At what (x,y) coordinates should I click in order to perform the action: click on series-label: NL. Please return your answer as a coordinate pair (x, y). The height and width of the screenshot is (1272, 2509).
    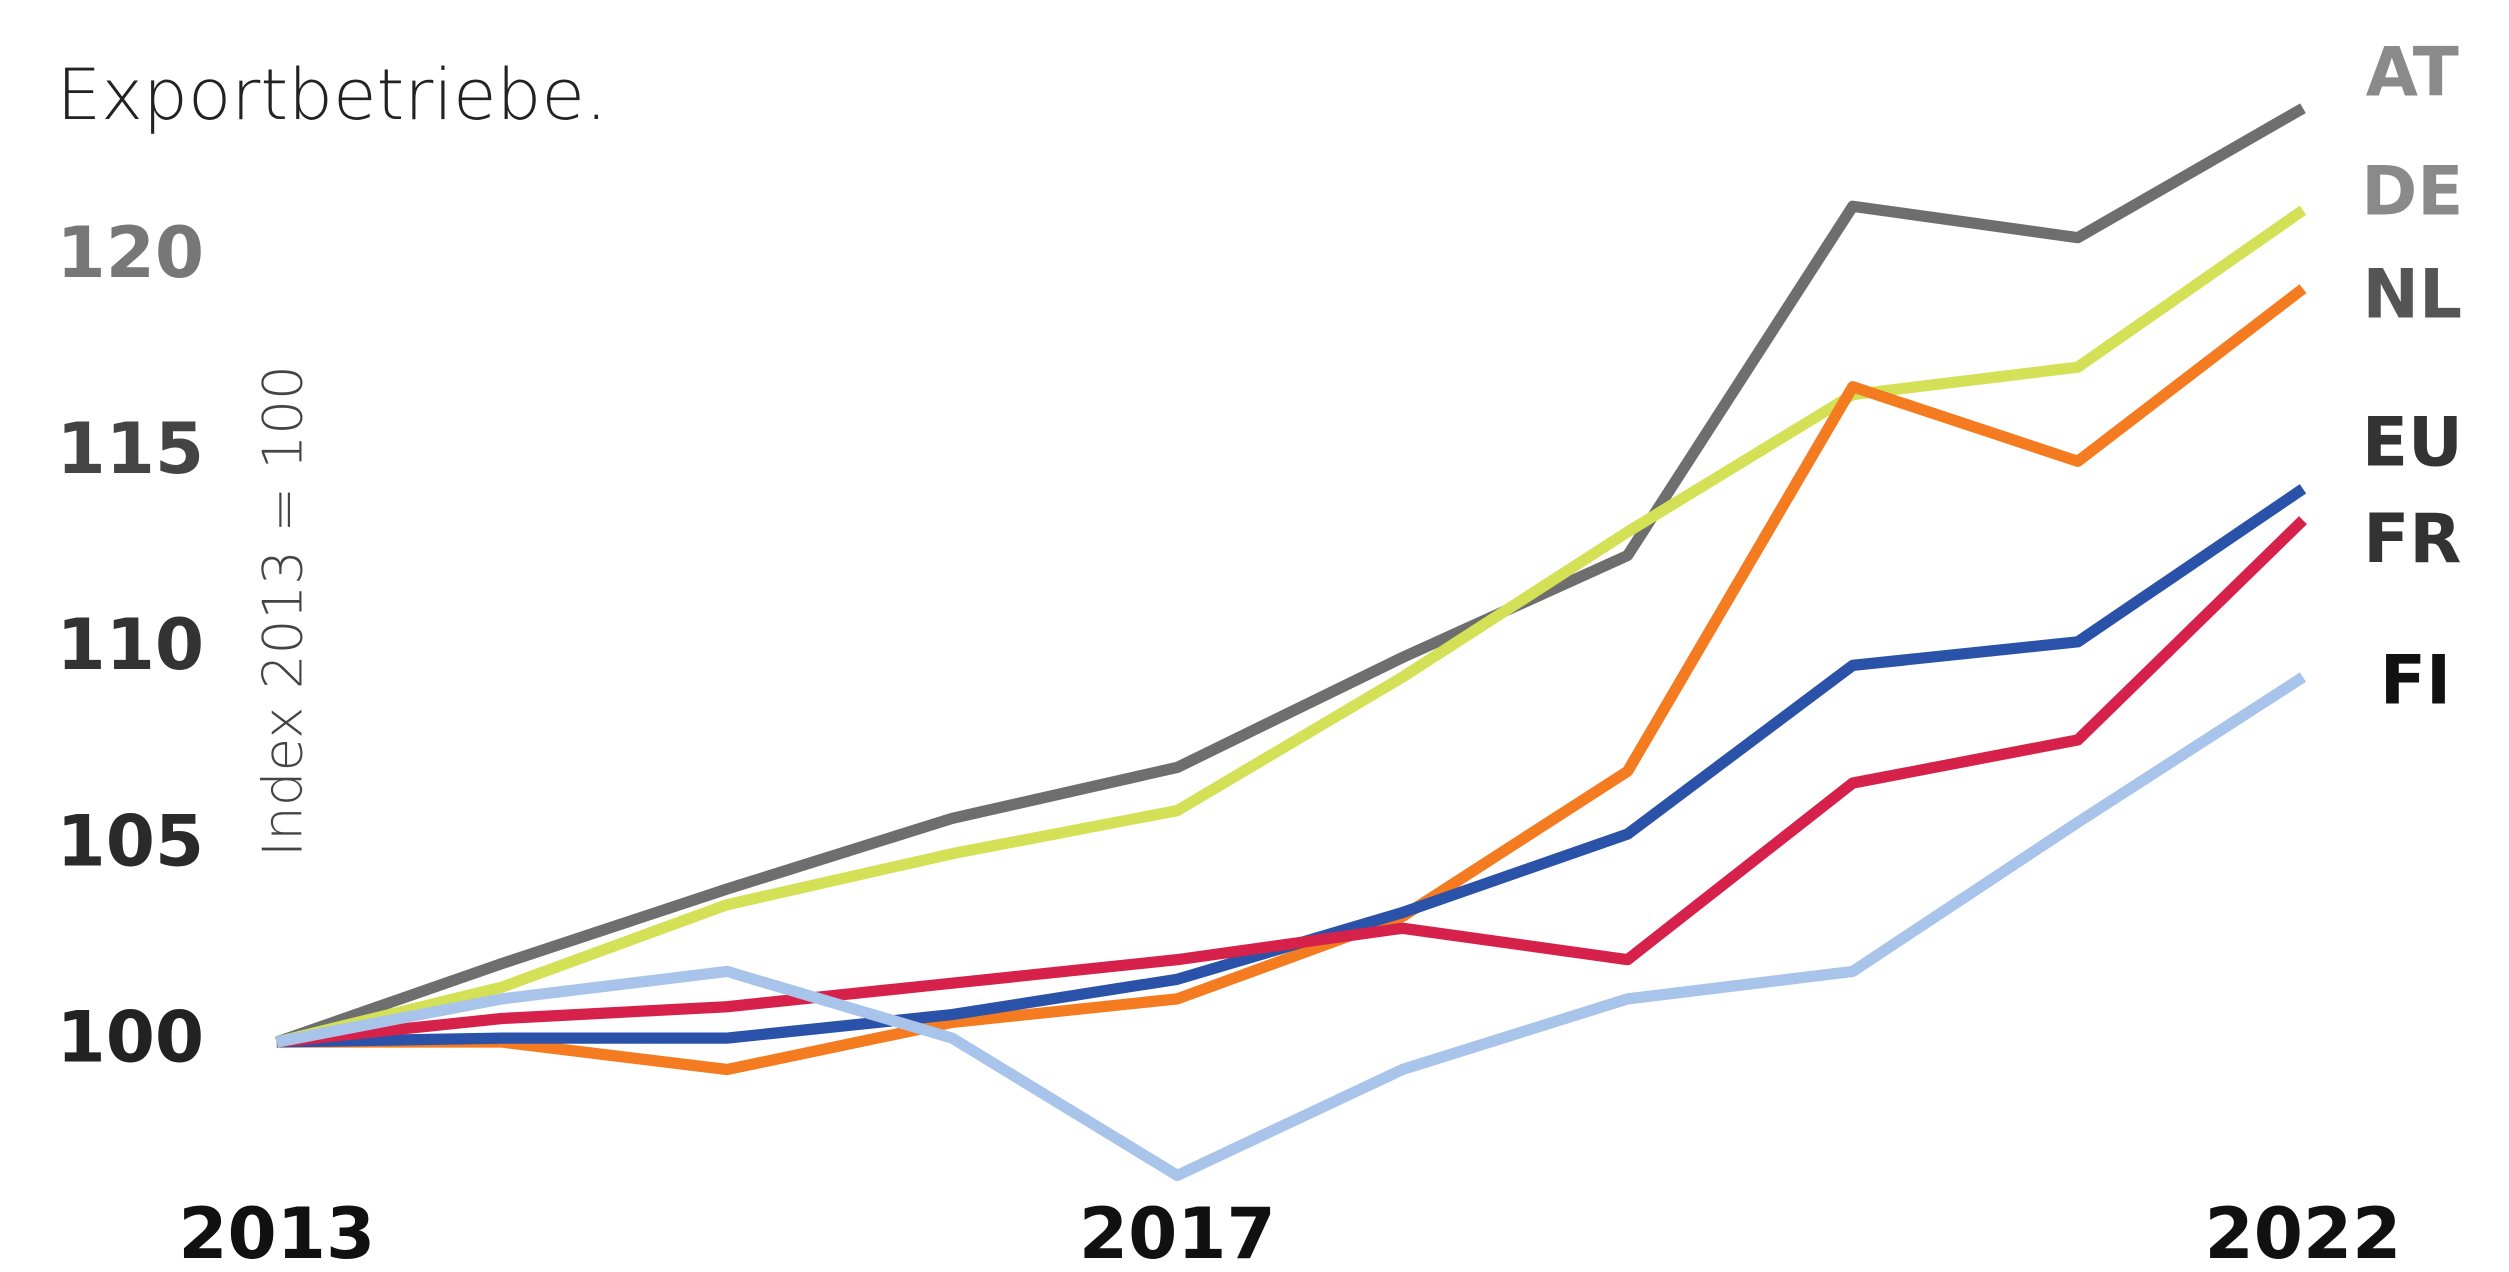
    Looking at the image, I should click on (2413, 294).